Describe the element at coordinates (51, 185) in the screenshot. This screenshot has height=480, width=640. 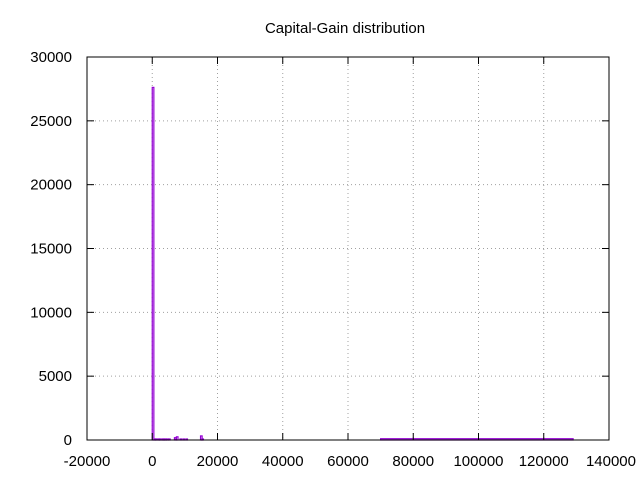
I see `y-tick-label: 20000` at that location.